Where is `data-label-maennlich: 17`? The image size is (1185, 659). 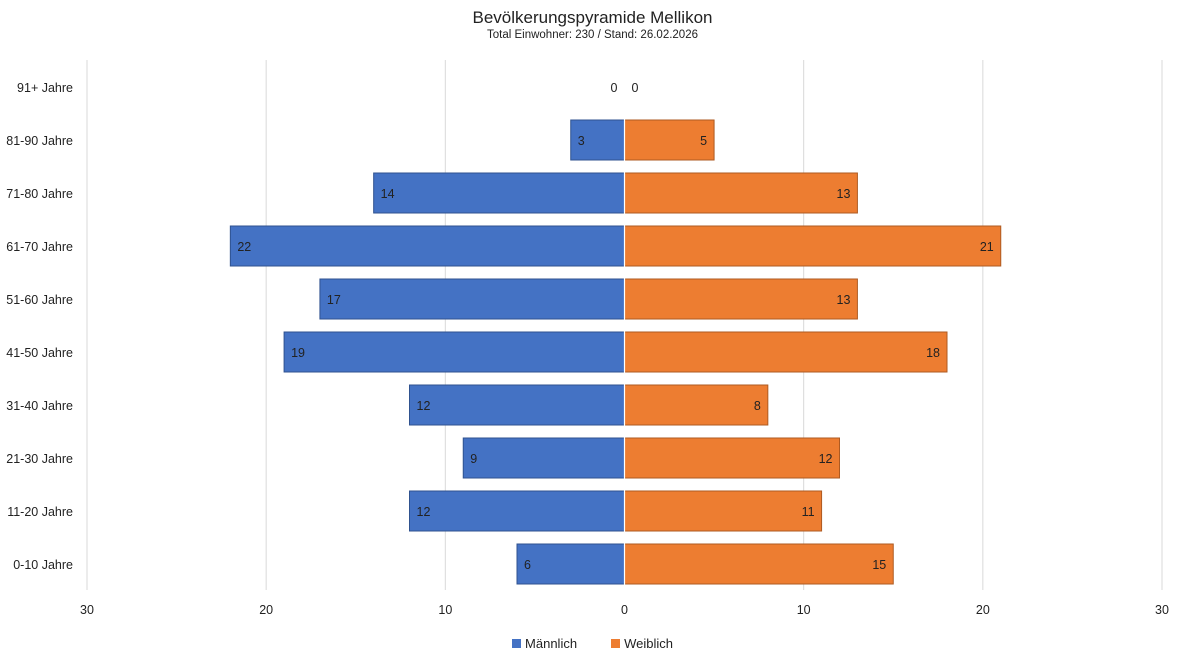
data-label-maennlich: 17 is located at coordinates (334, 300).